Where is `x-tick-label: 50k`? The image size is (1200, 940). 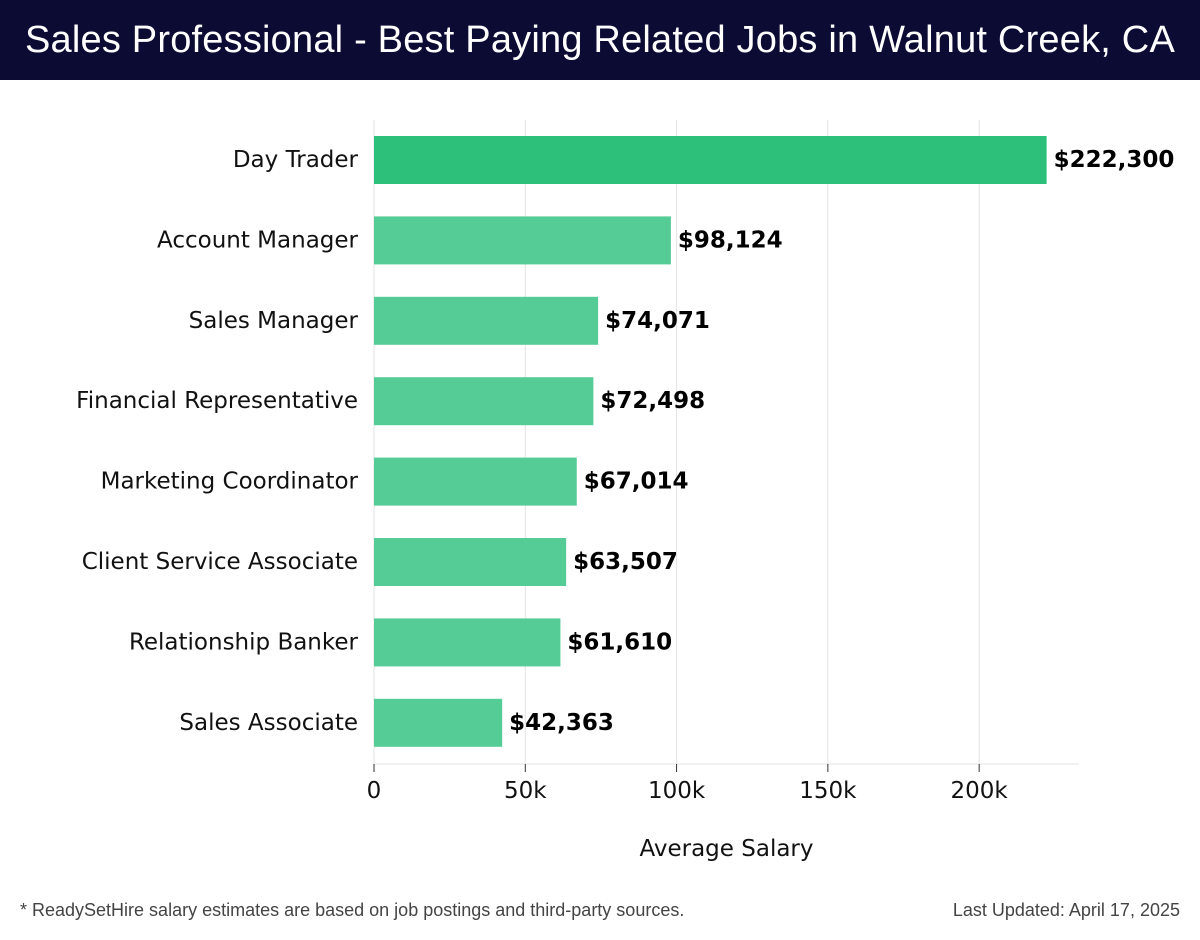
x-tick-label: 50k is located at coordinates (525, 791).